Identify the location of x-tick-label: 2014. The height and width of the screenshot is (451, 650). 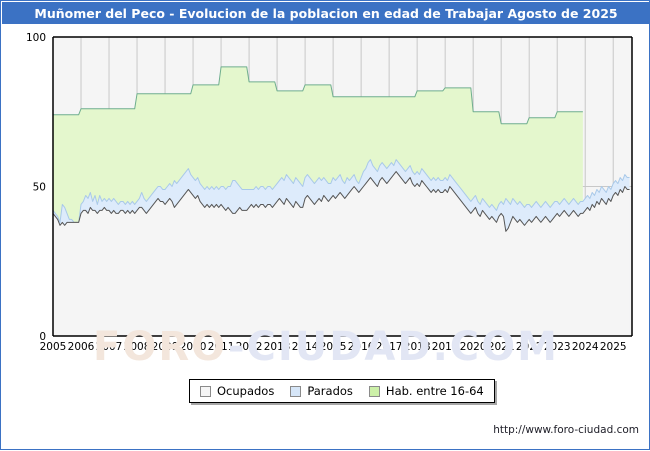
(305, 347).